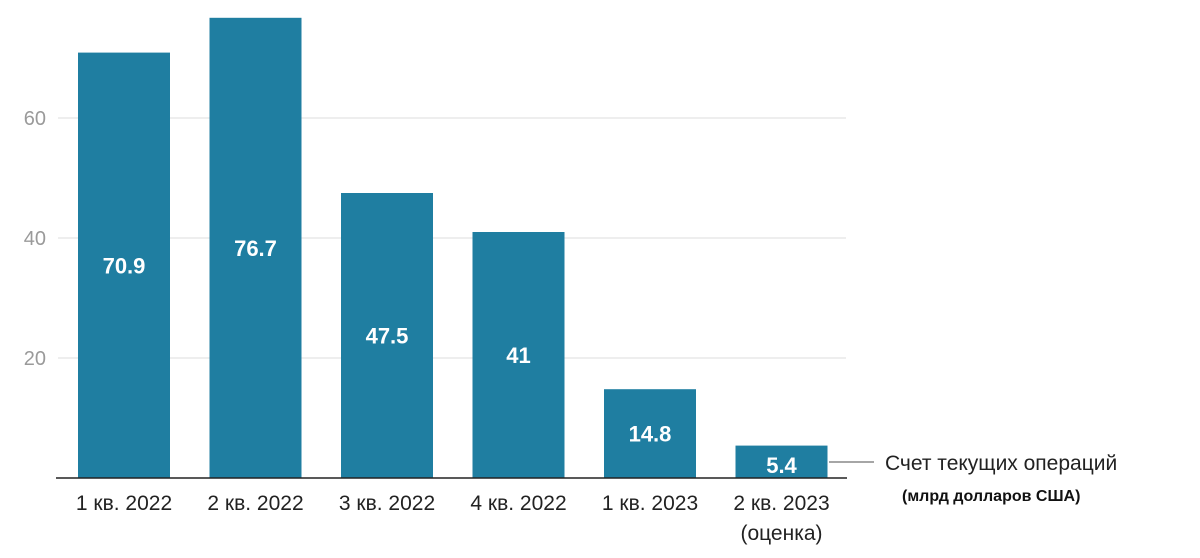 Image resolution: width=1200 pixels, height=558 pixels. What do you see at coordinates (35, 359) in the screenshot?
I see `y-tick-label: 20` at bounding box center [35, 359].